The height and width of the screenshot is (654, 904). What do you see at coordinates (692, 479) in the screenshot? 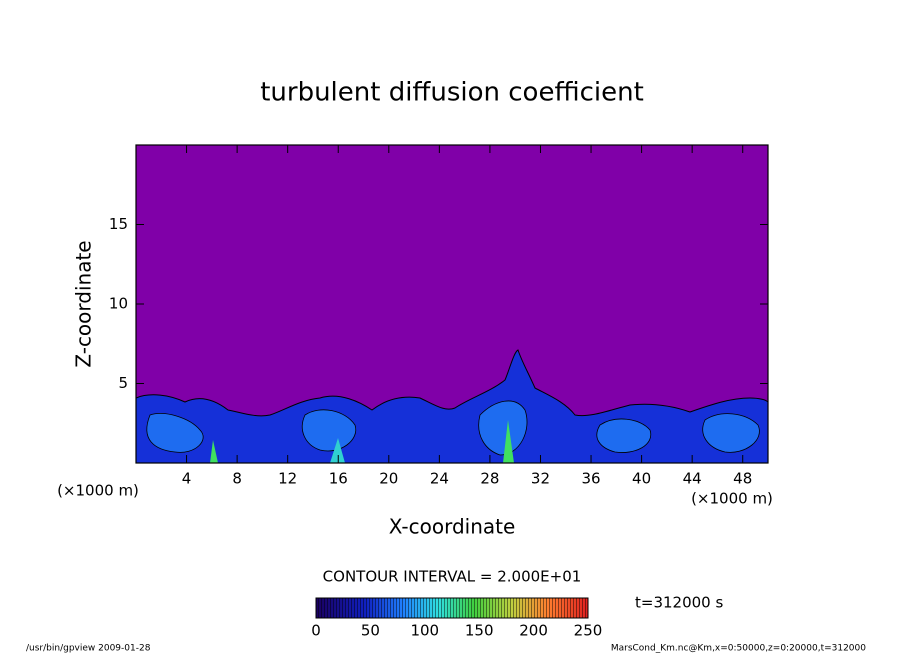
I see `x-tick-label: 44` at bounding box center [692, 479].